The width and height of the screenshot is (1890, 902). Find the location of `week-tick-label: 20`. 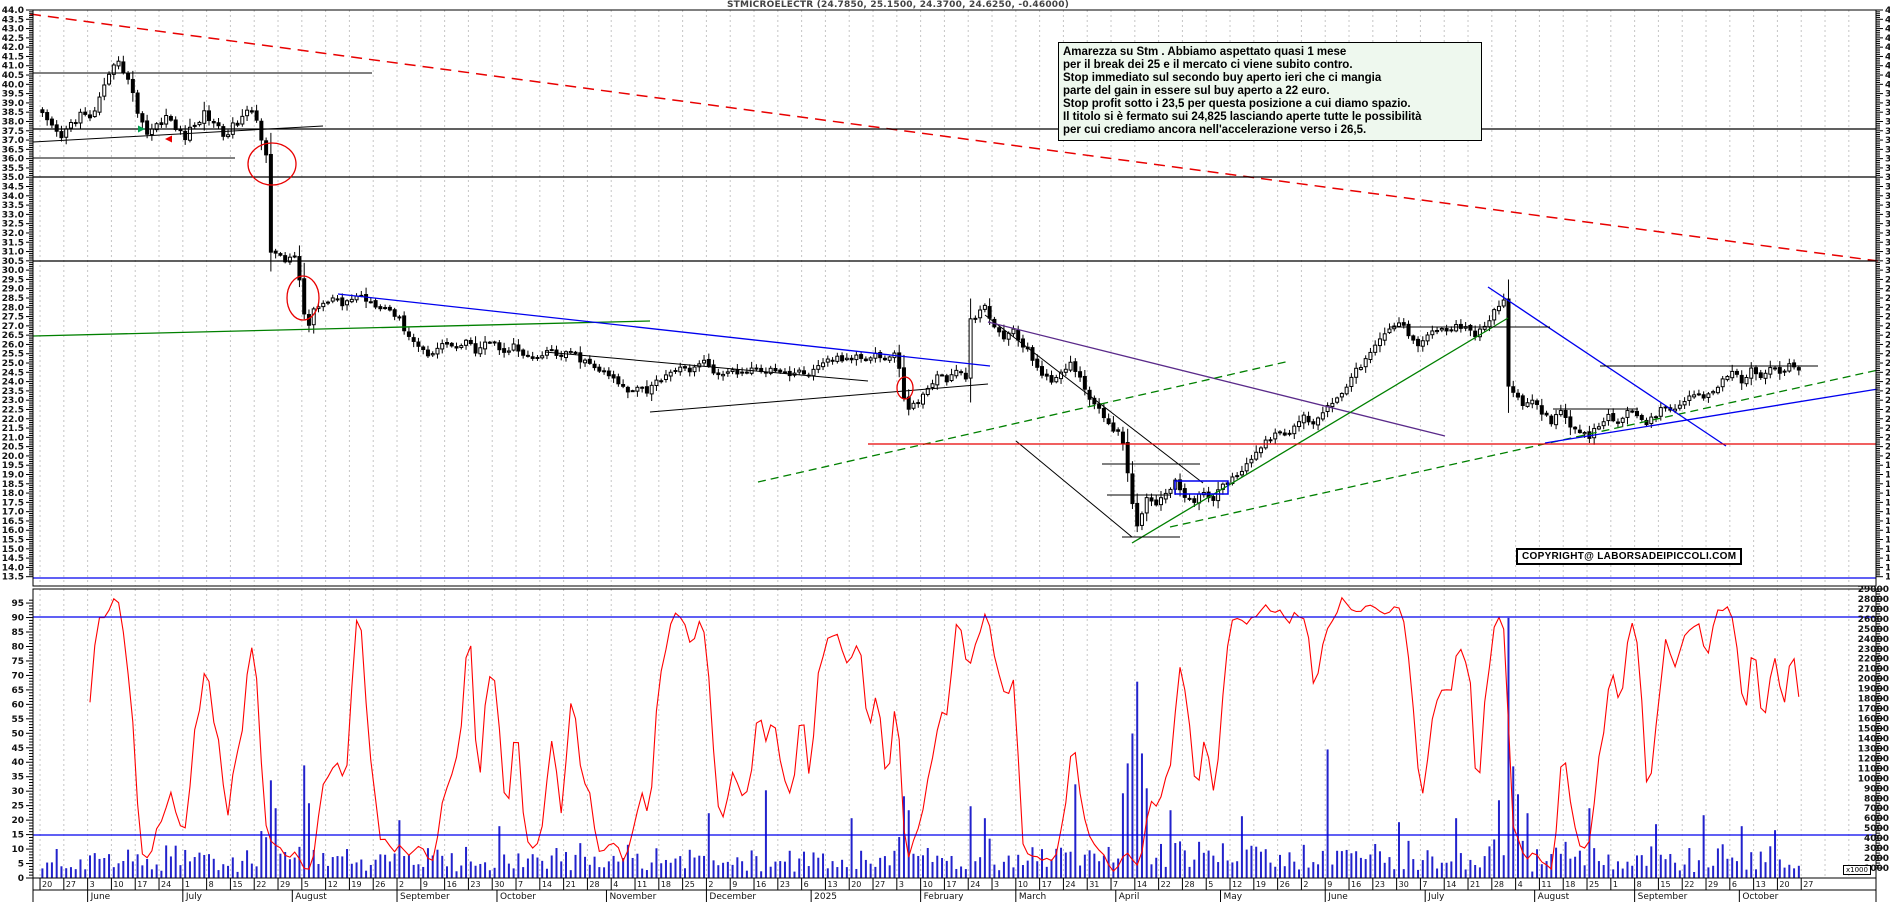

week-tick-label: 20 is located at coordinates (856, 884).